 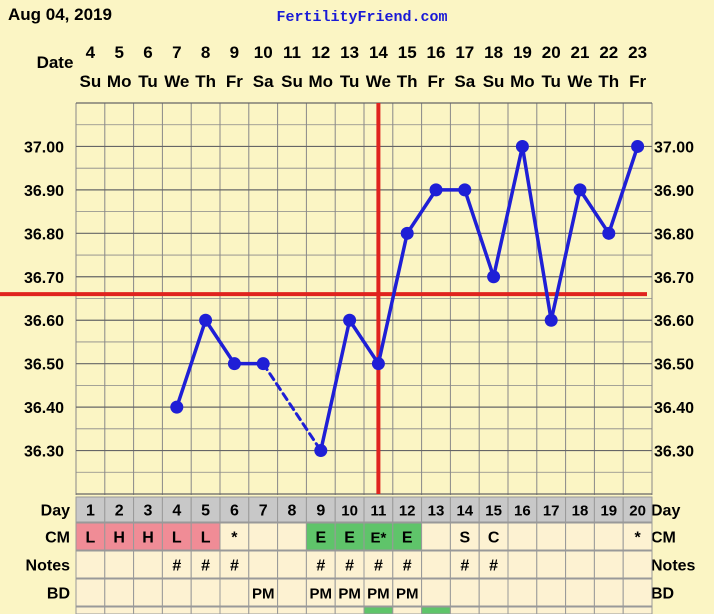 I want to click on cm-value: *, so click(x=234, y=538).